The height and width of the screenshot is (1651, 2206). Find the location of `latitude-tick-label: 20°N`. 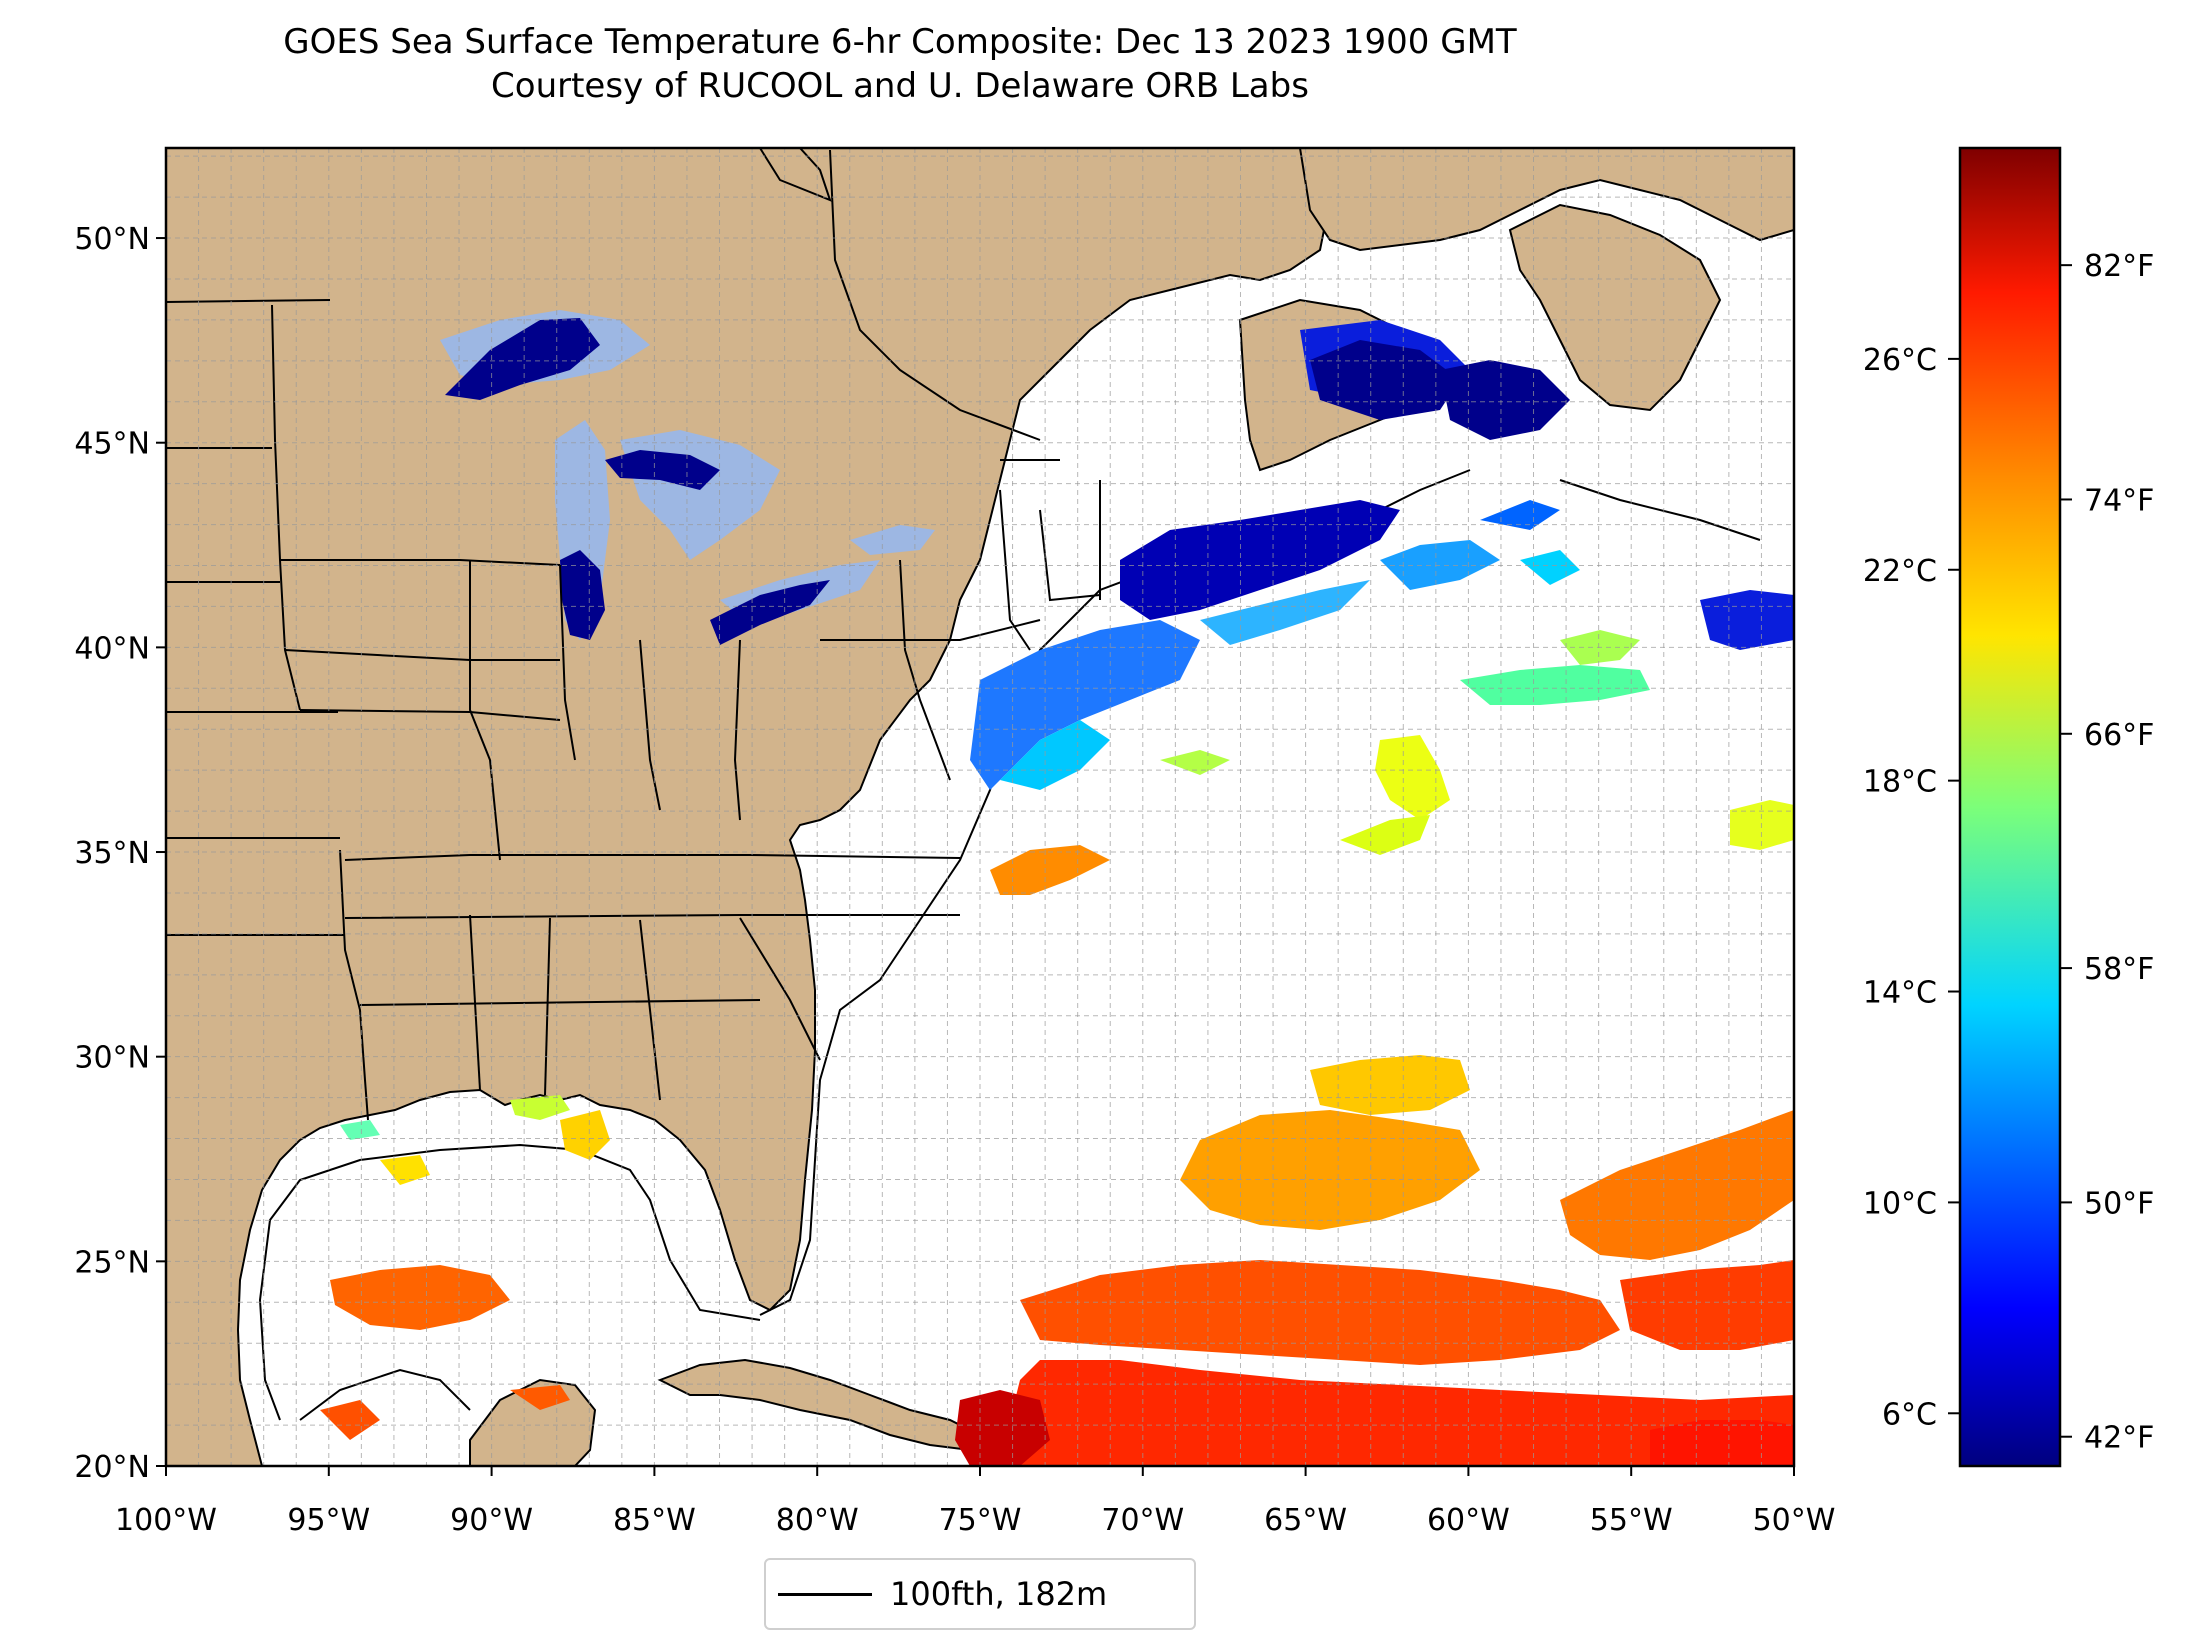

latitude-tick-label: 20°N is located at coordinates (112, 1467).